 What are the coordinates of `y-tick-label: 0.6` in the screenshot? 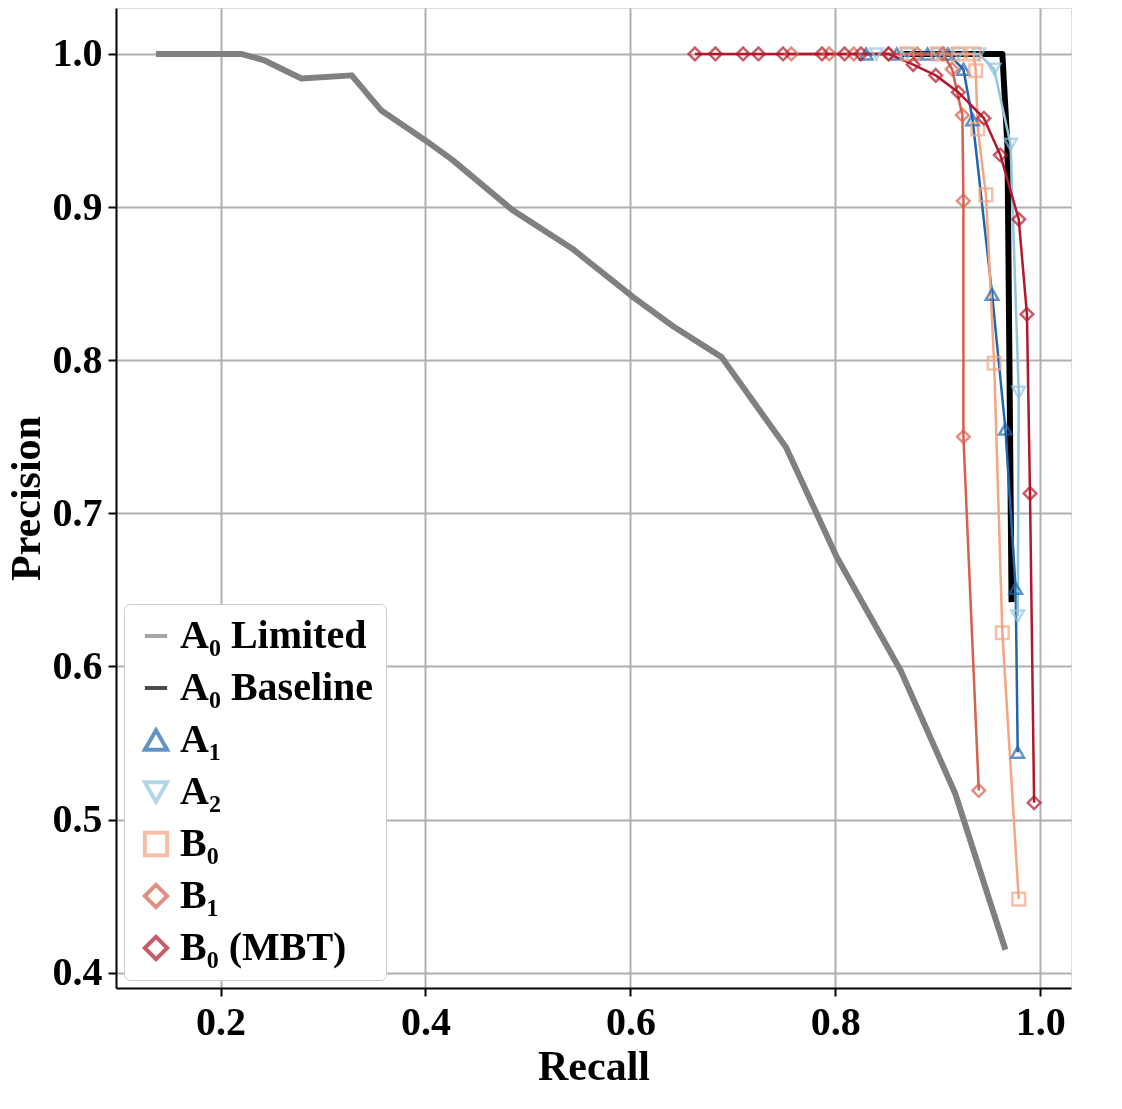 It's located at (77, 665).